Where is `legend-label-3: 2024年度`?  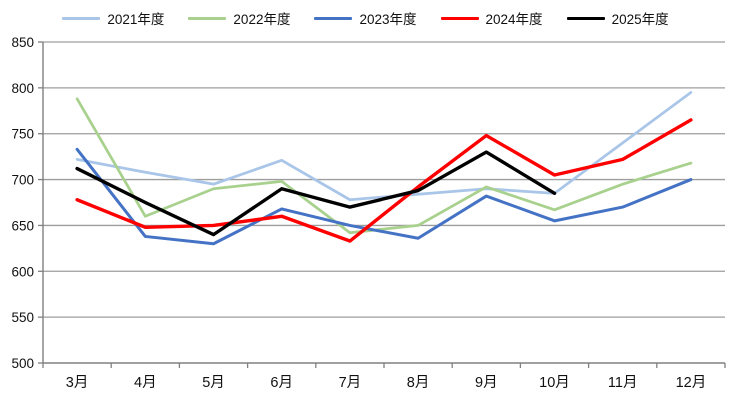 legend-label-3: 2024年度 is located at coordinates (514, 19).